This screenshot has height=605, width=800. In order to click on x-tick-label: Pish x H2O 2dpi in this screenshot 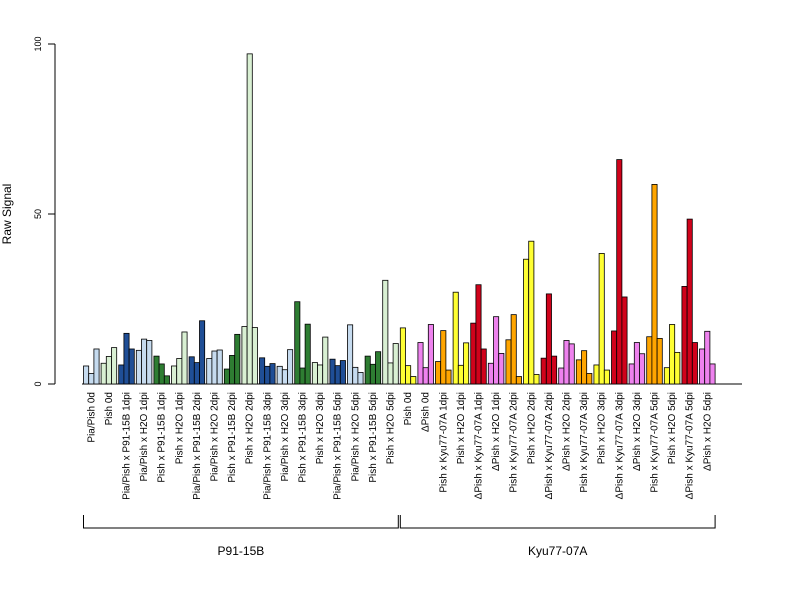, I will do `click(250, 428)`.